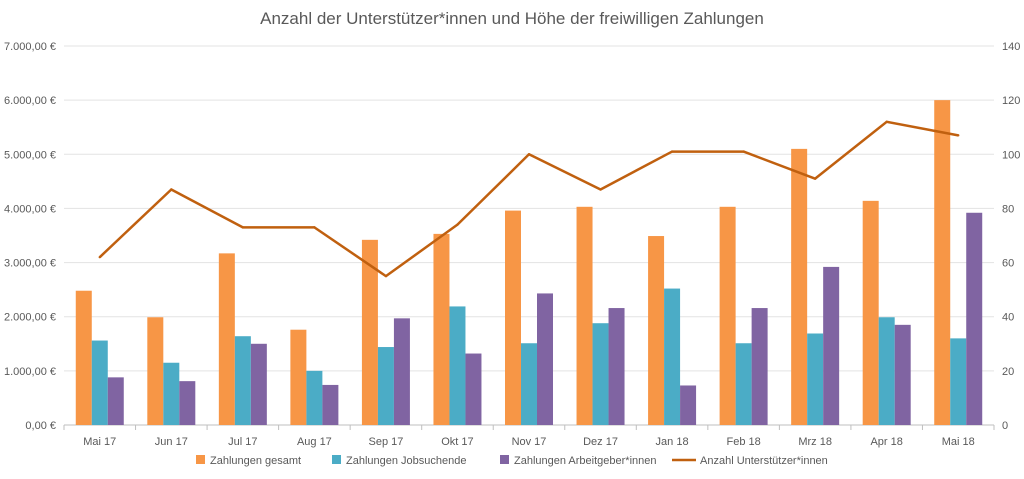  What do you see at coordinates (764, 461) in the screenshot?
I see `legend-label: Anzahl Unterstützer*innen` at bounding box center [764, 461].